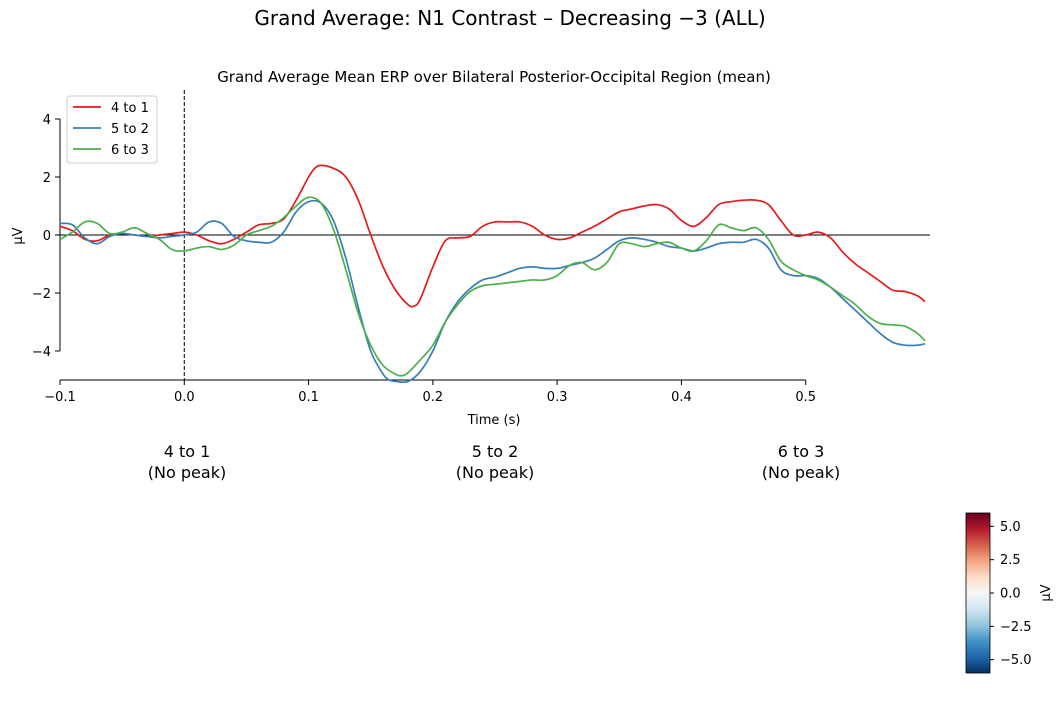 The image size is (1062, 715). Describe the element at coordinates (308, 397) in the screenshot. I see `x-tick-label: 0.1` at that location.